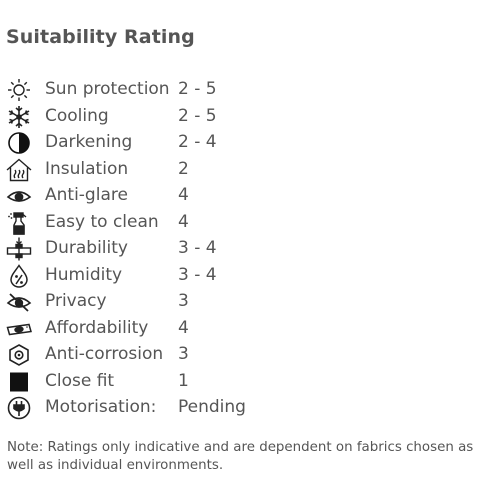  Describe the element at coordinates (101, 407) in the screenshot. I see `rating-label: Motorisation:` at that location.